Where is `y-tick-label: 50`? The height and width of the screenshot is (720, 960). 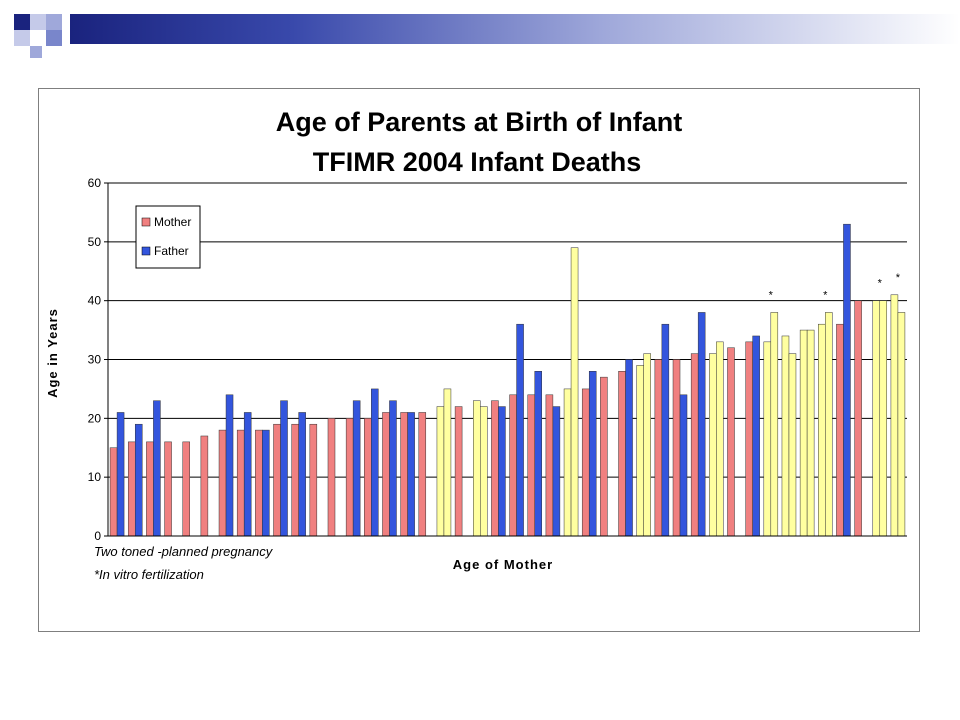
y-tick-label: 50 is located at coordinates (95, 242).